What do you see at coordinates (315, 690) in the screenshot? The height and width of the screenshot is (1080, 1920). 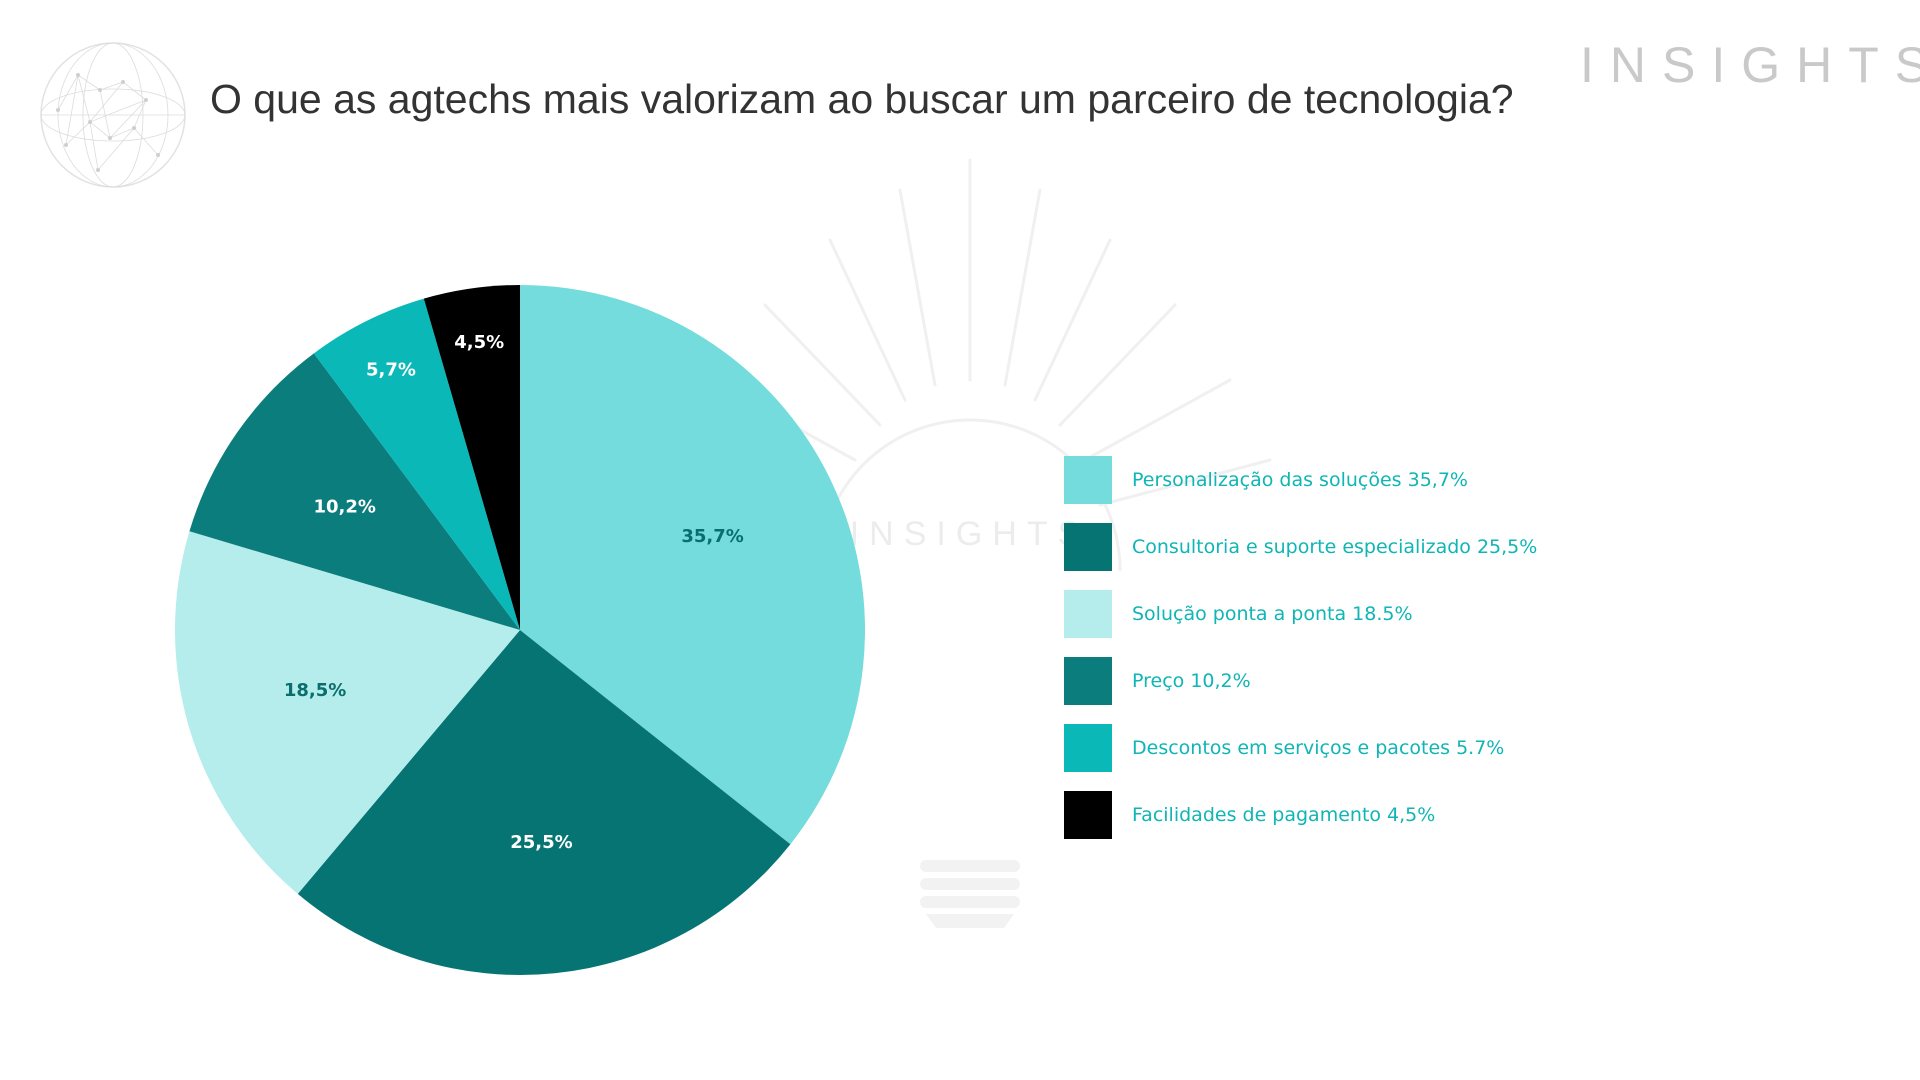 I see `pie-slice-label: 18,5%` at bounding box center [315, 690].